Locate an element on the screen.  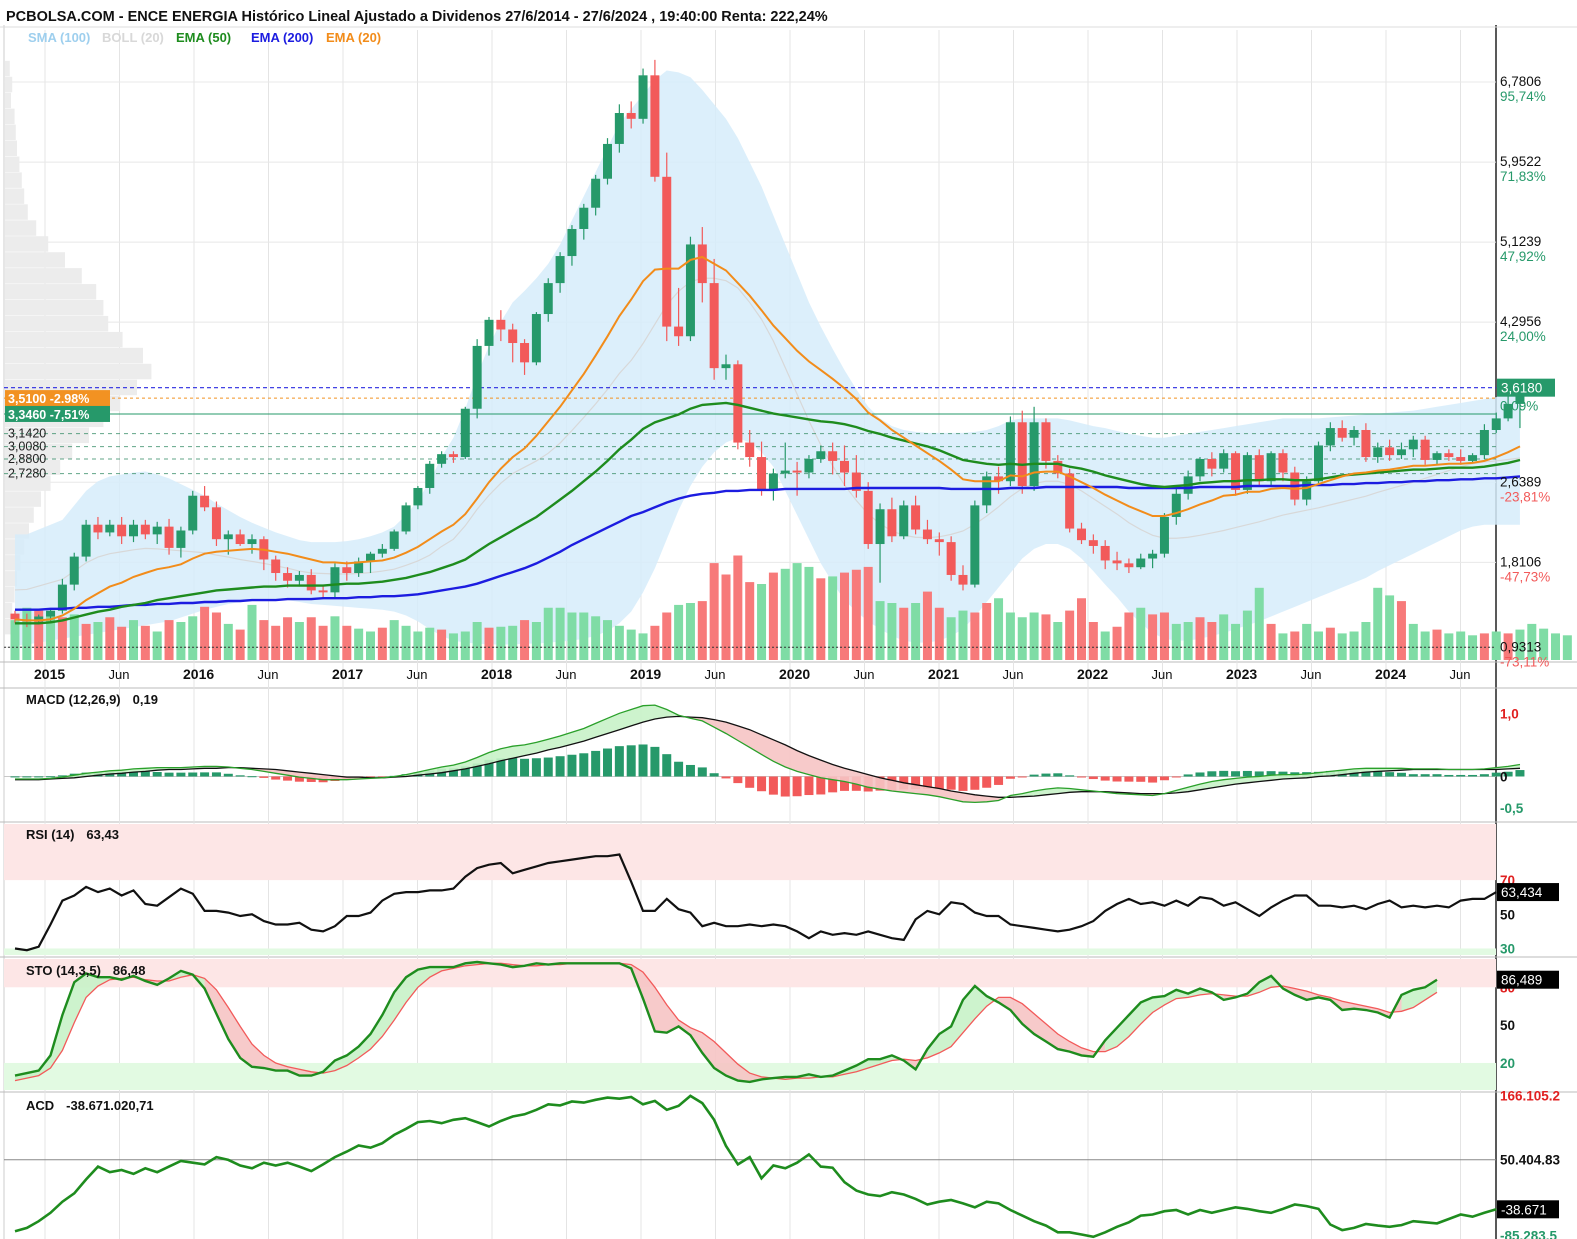
percent-tick-label: -47,73% is located at coordinates (1525, 576).